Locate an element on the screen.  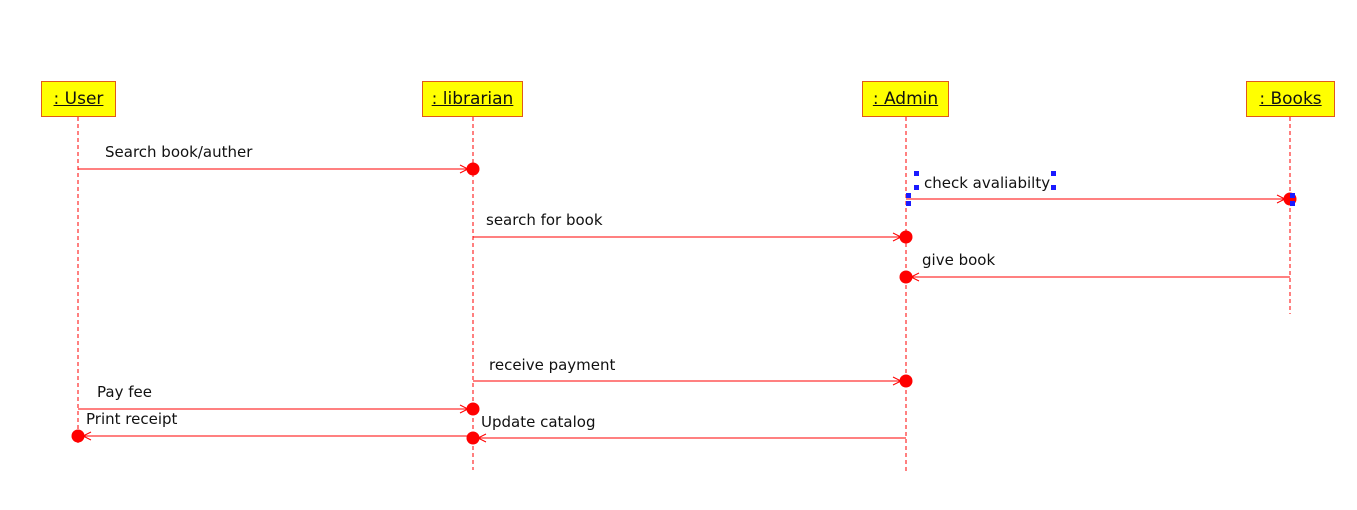
message-label-search-book: Search book/auther is located at coordinates (179, 152).